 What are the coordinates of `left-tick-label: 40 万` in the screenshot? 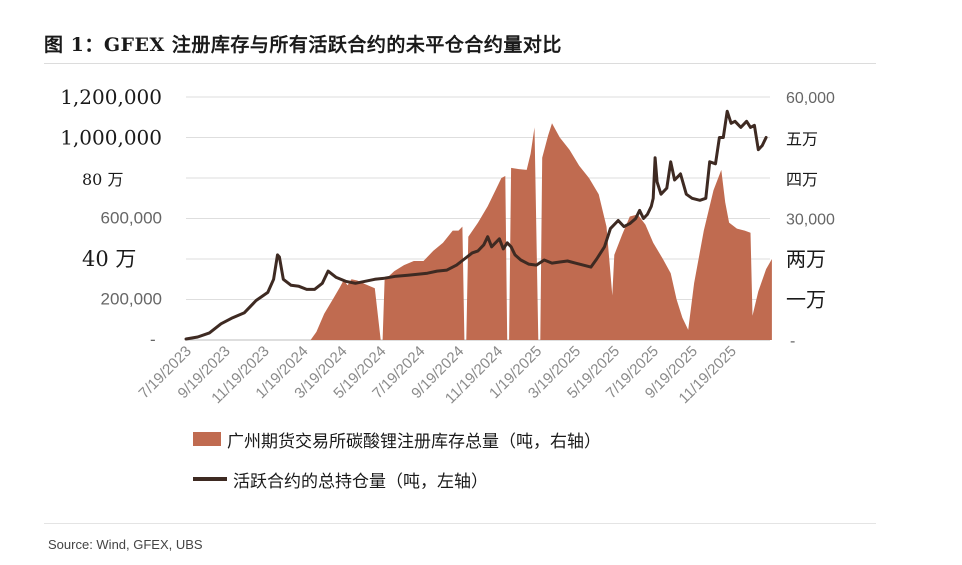 It's located at (109, 259).